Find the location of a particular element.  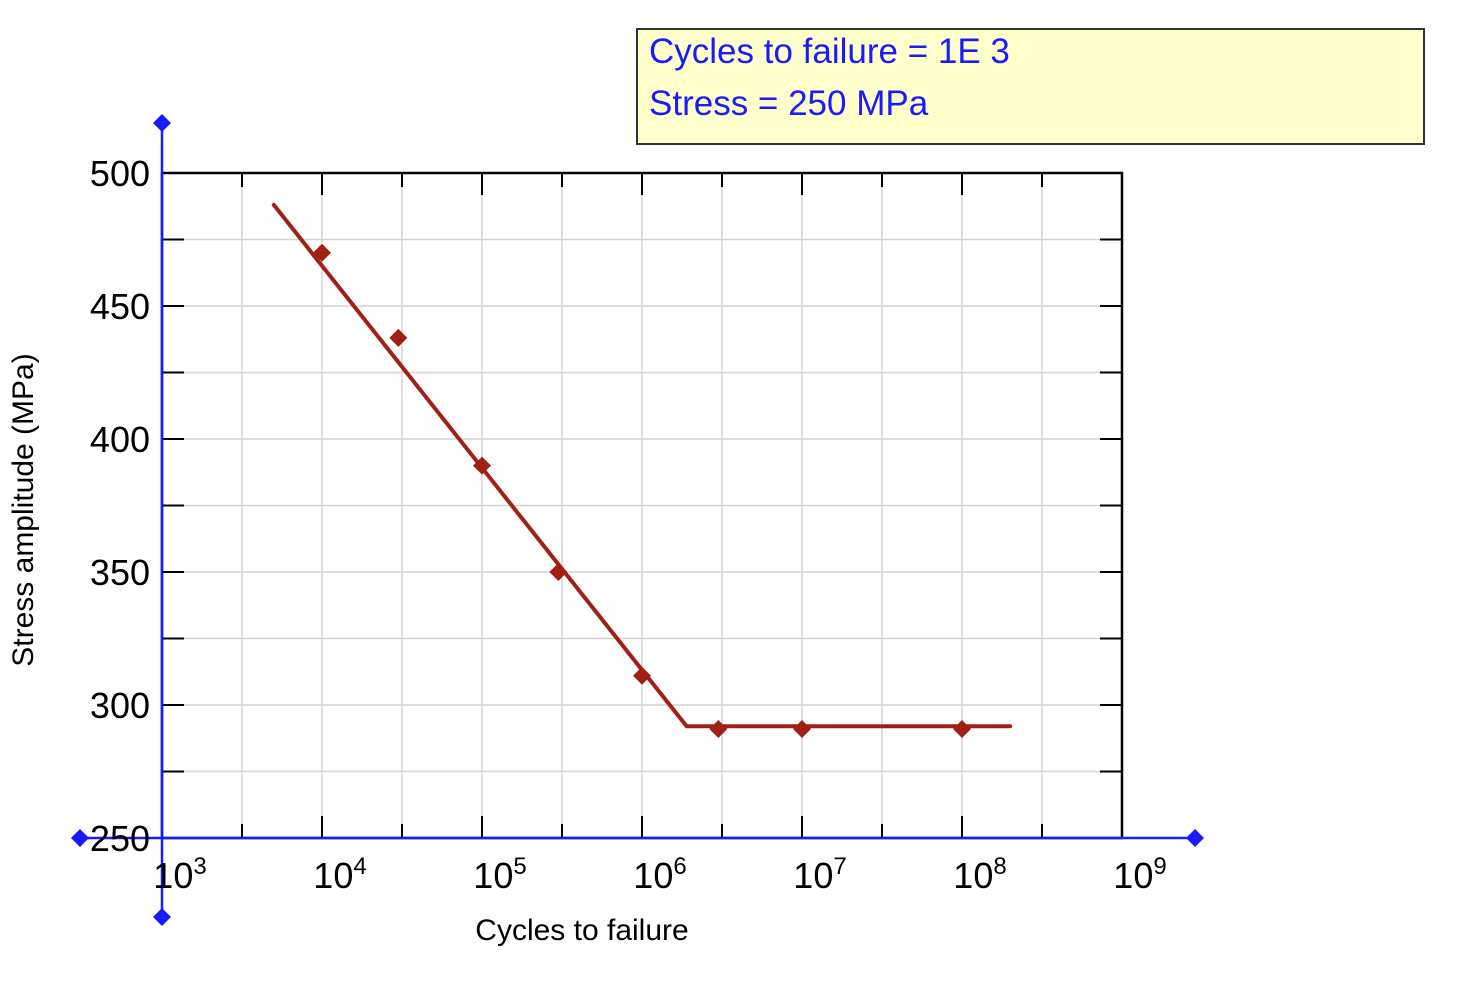

x-tick-label: 10⁵ is located at coordinates (499, 874).